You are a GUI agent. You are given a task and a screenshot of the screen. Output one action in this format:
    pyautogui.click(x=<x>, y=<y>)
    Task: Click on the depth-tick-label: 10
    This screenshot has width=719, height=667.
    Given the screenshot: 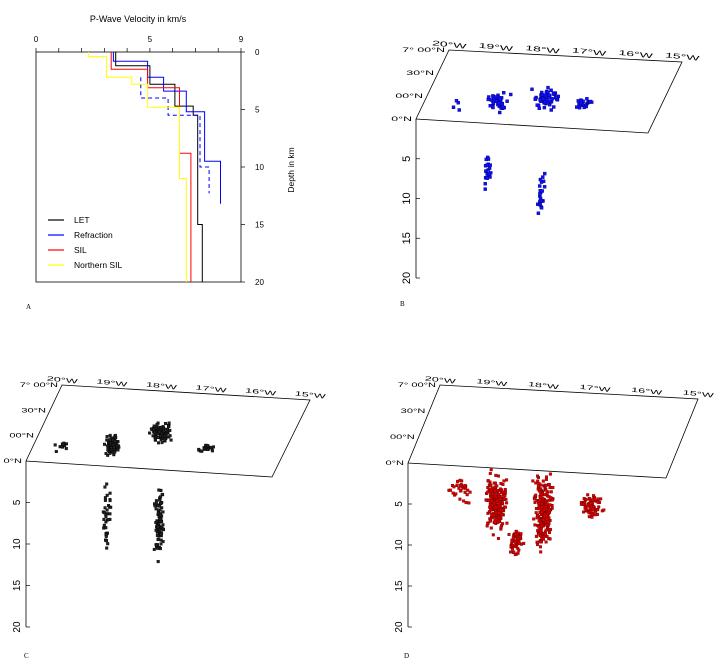 What is the action you would take?
    pyautogui.click(x=399, y=545)
    